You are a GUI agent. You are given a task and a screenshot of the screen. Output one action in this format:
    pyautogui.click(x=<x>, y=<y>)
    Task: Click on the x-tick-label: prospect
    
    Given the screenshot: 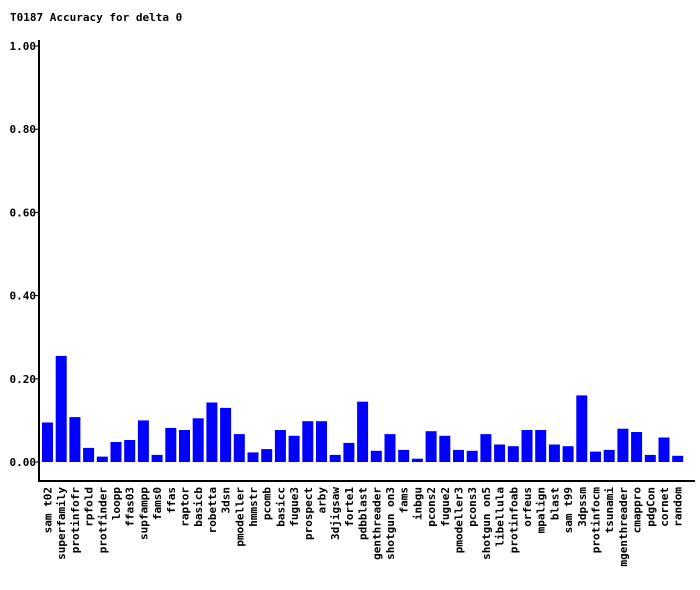 What is the action you would take?
    pyautogui.click(x=308, y=513)
    